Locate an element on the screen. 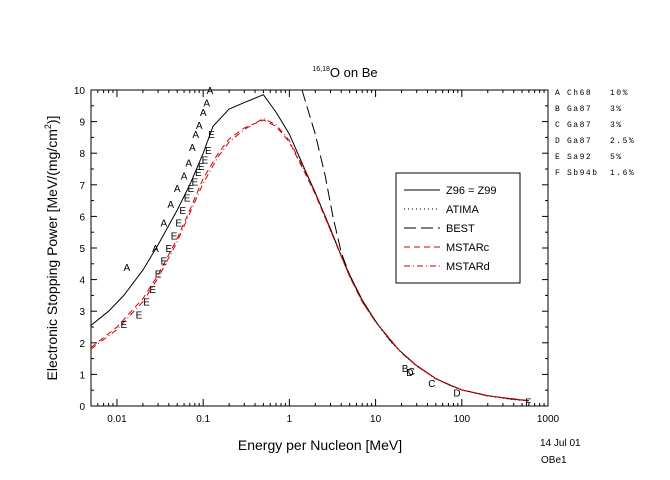  y-tick-label: 7 is located at coordinates (82, 186).